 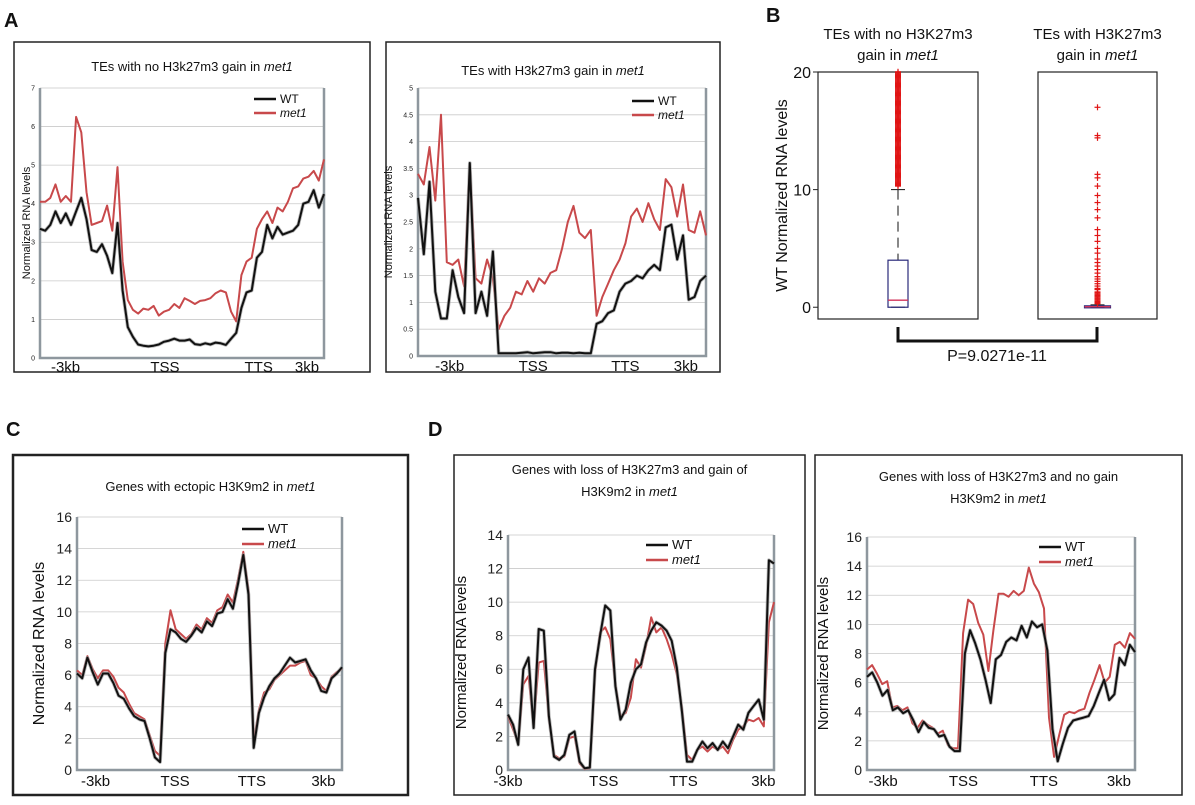 I want to click on group-label: TEs with no H3K27m3, so click(x=897, y=34).